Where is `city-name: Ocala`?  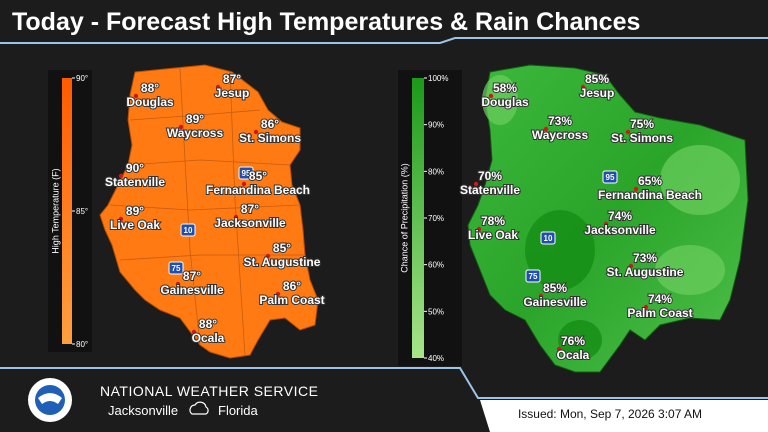
city-name: Ocala is located at coordinates (208, 338).